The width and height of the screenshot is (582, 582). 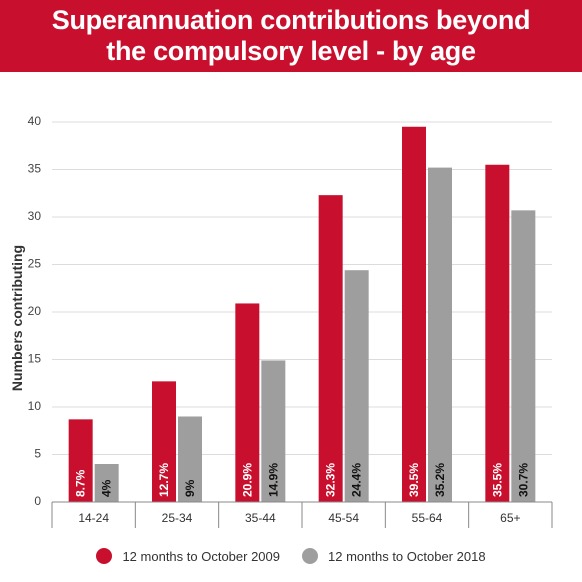 What do you see at coordinates (273, 480) in the screenshot?
I see `bar-data-label: 14.9%` at bounding box center [273, 480].